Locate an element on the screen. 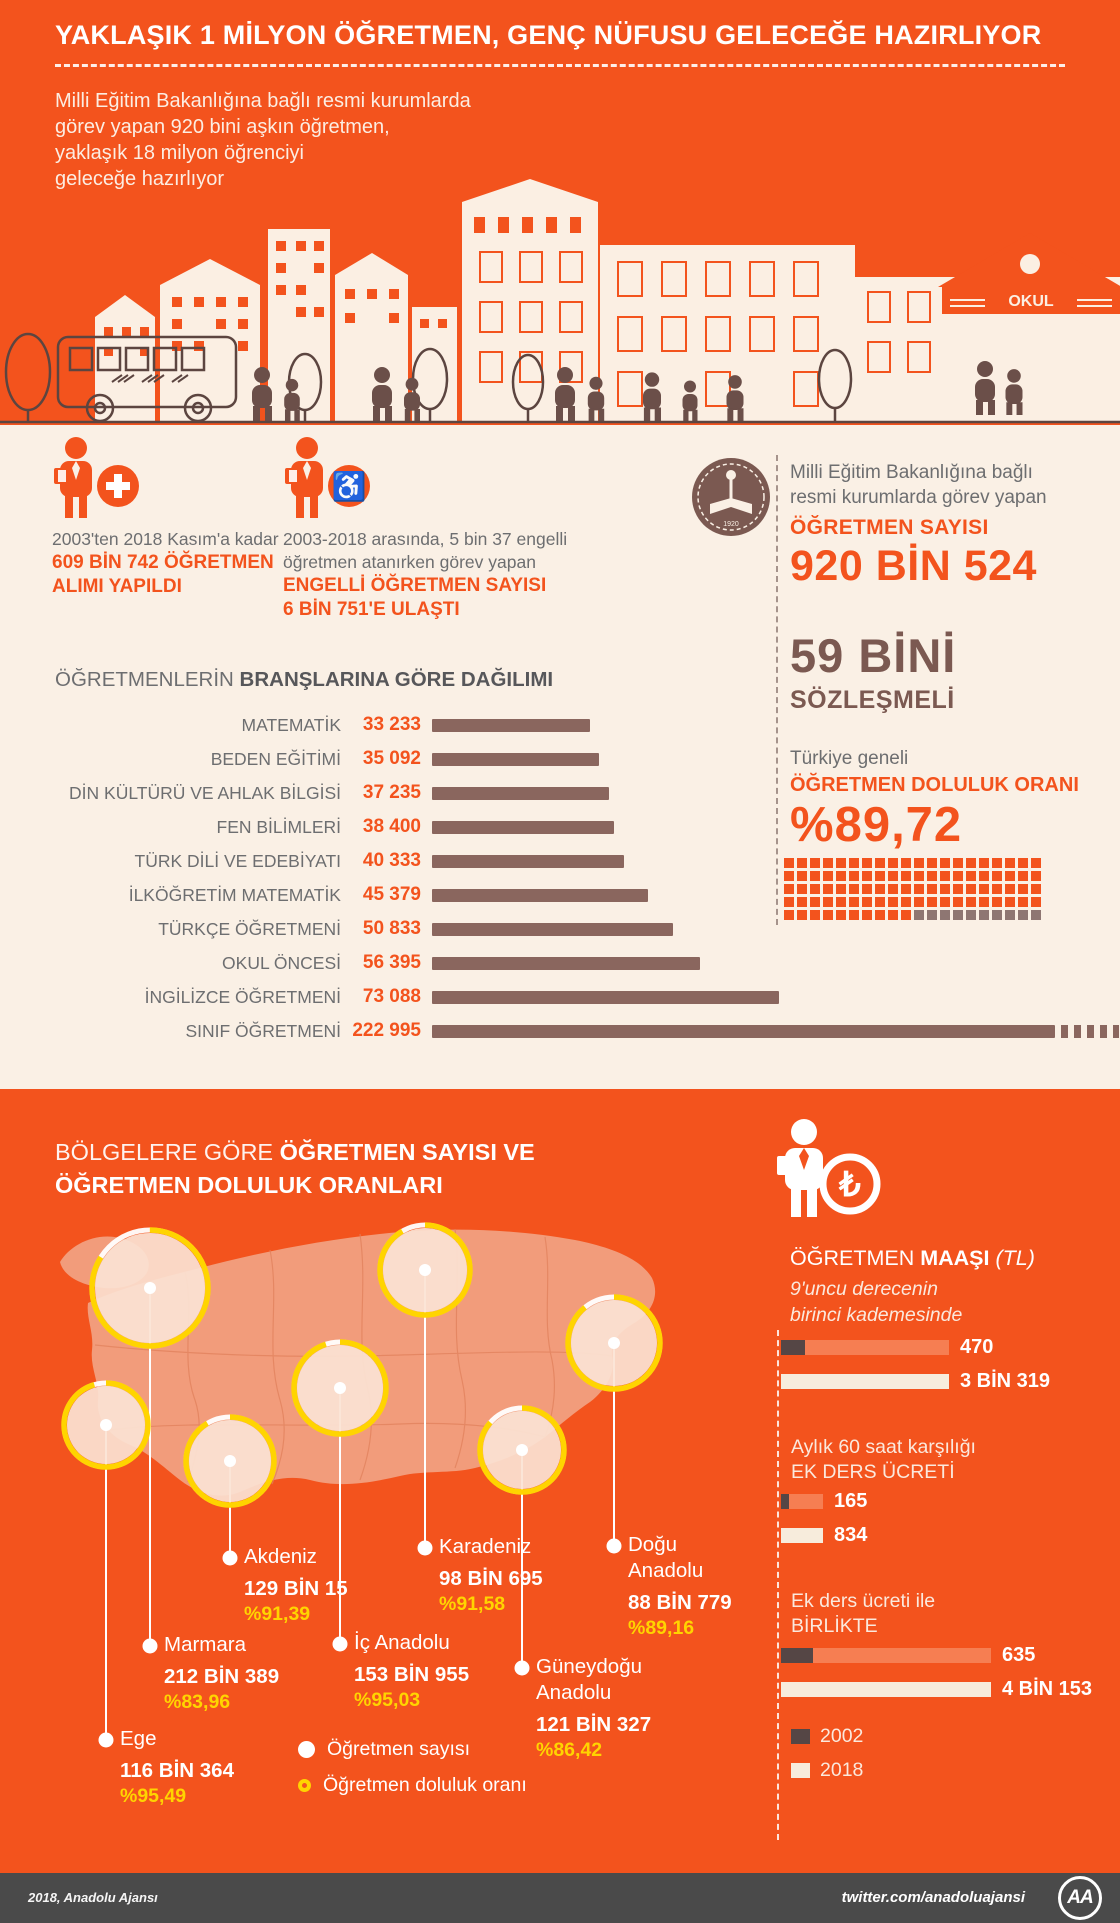 The image size is (1120, 1923). teacher-plus-icon is located at coordinates (96, 477).